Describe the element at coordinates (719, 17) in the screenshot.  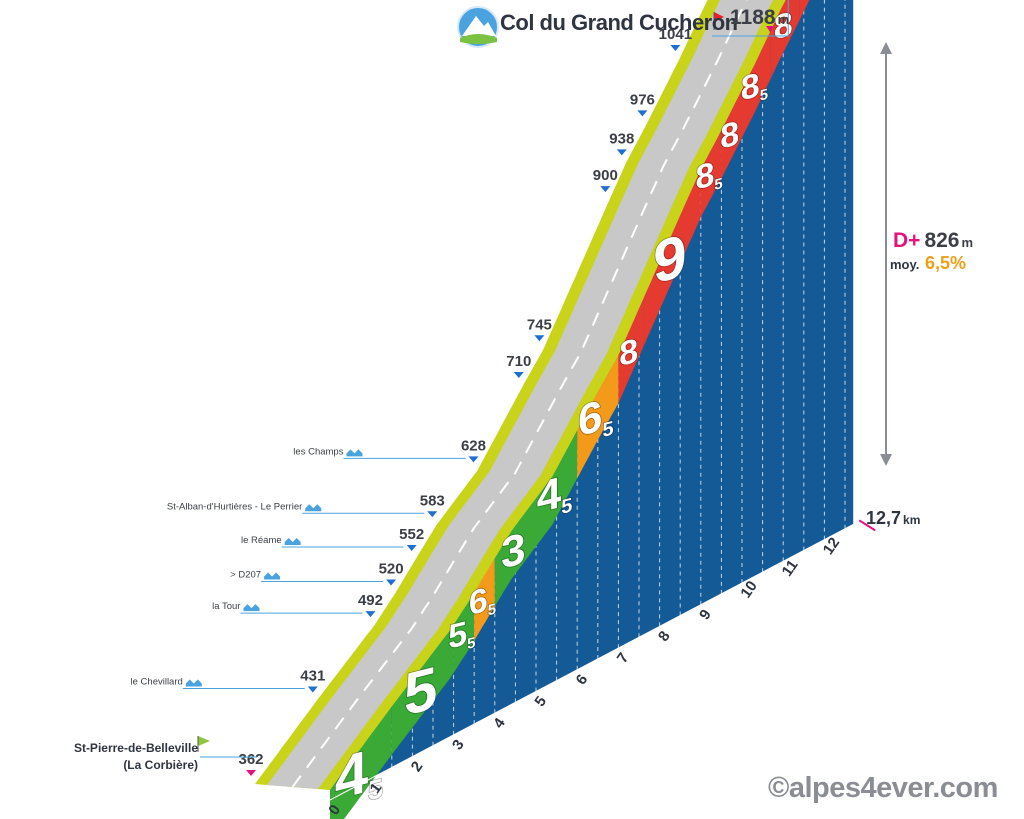
I see `summit-flag-icon` at that location.